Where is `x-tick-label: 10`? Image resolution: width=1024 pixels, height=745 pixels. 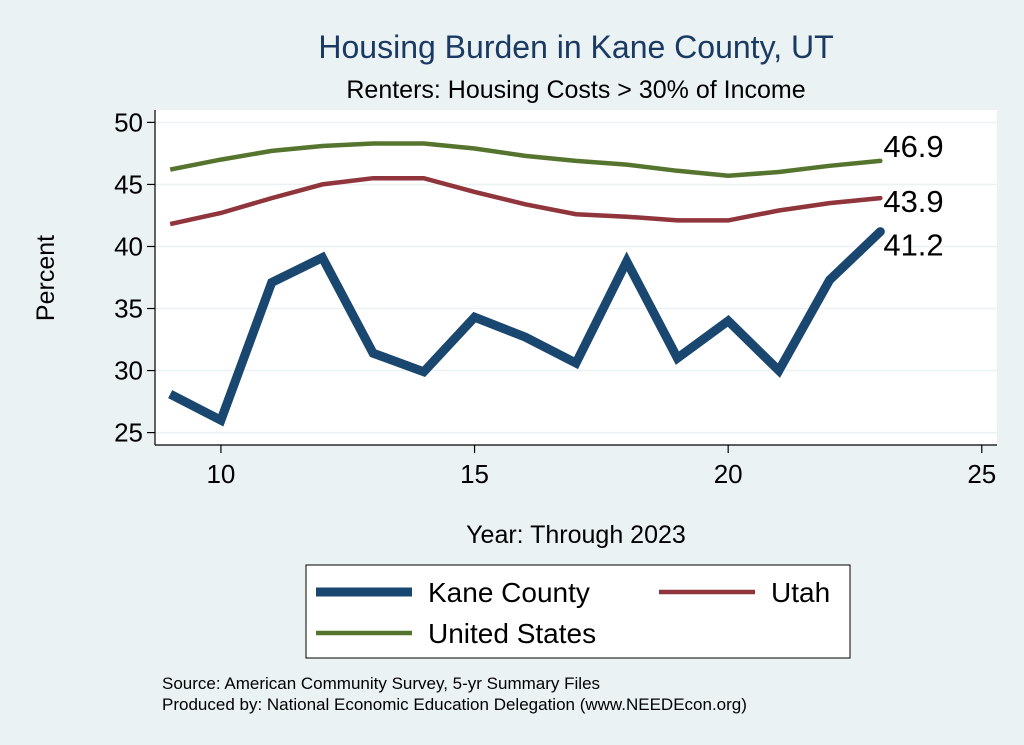
x-tick-label: 10 is located at coordinates (220, 474).